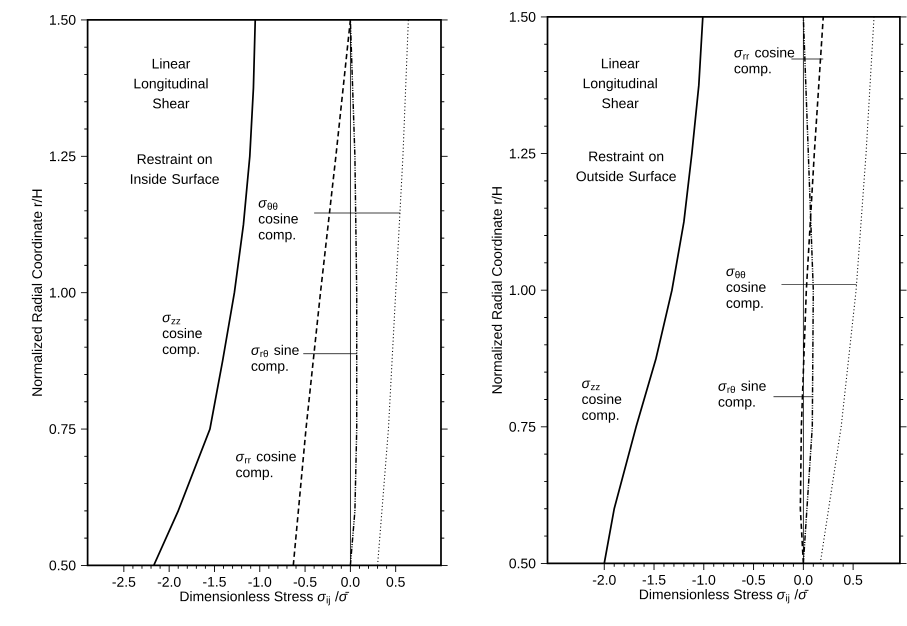  I want to click on x-tick-label: -2.5, so click(124, 581).